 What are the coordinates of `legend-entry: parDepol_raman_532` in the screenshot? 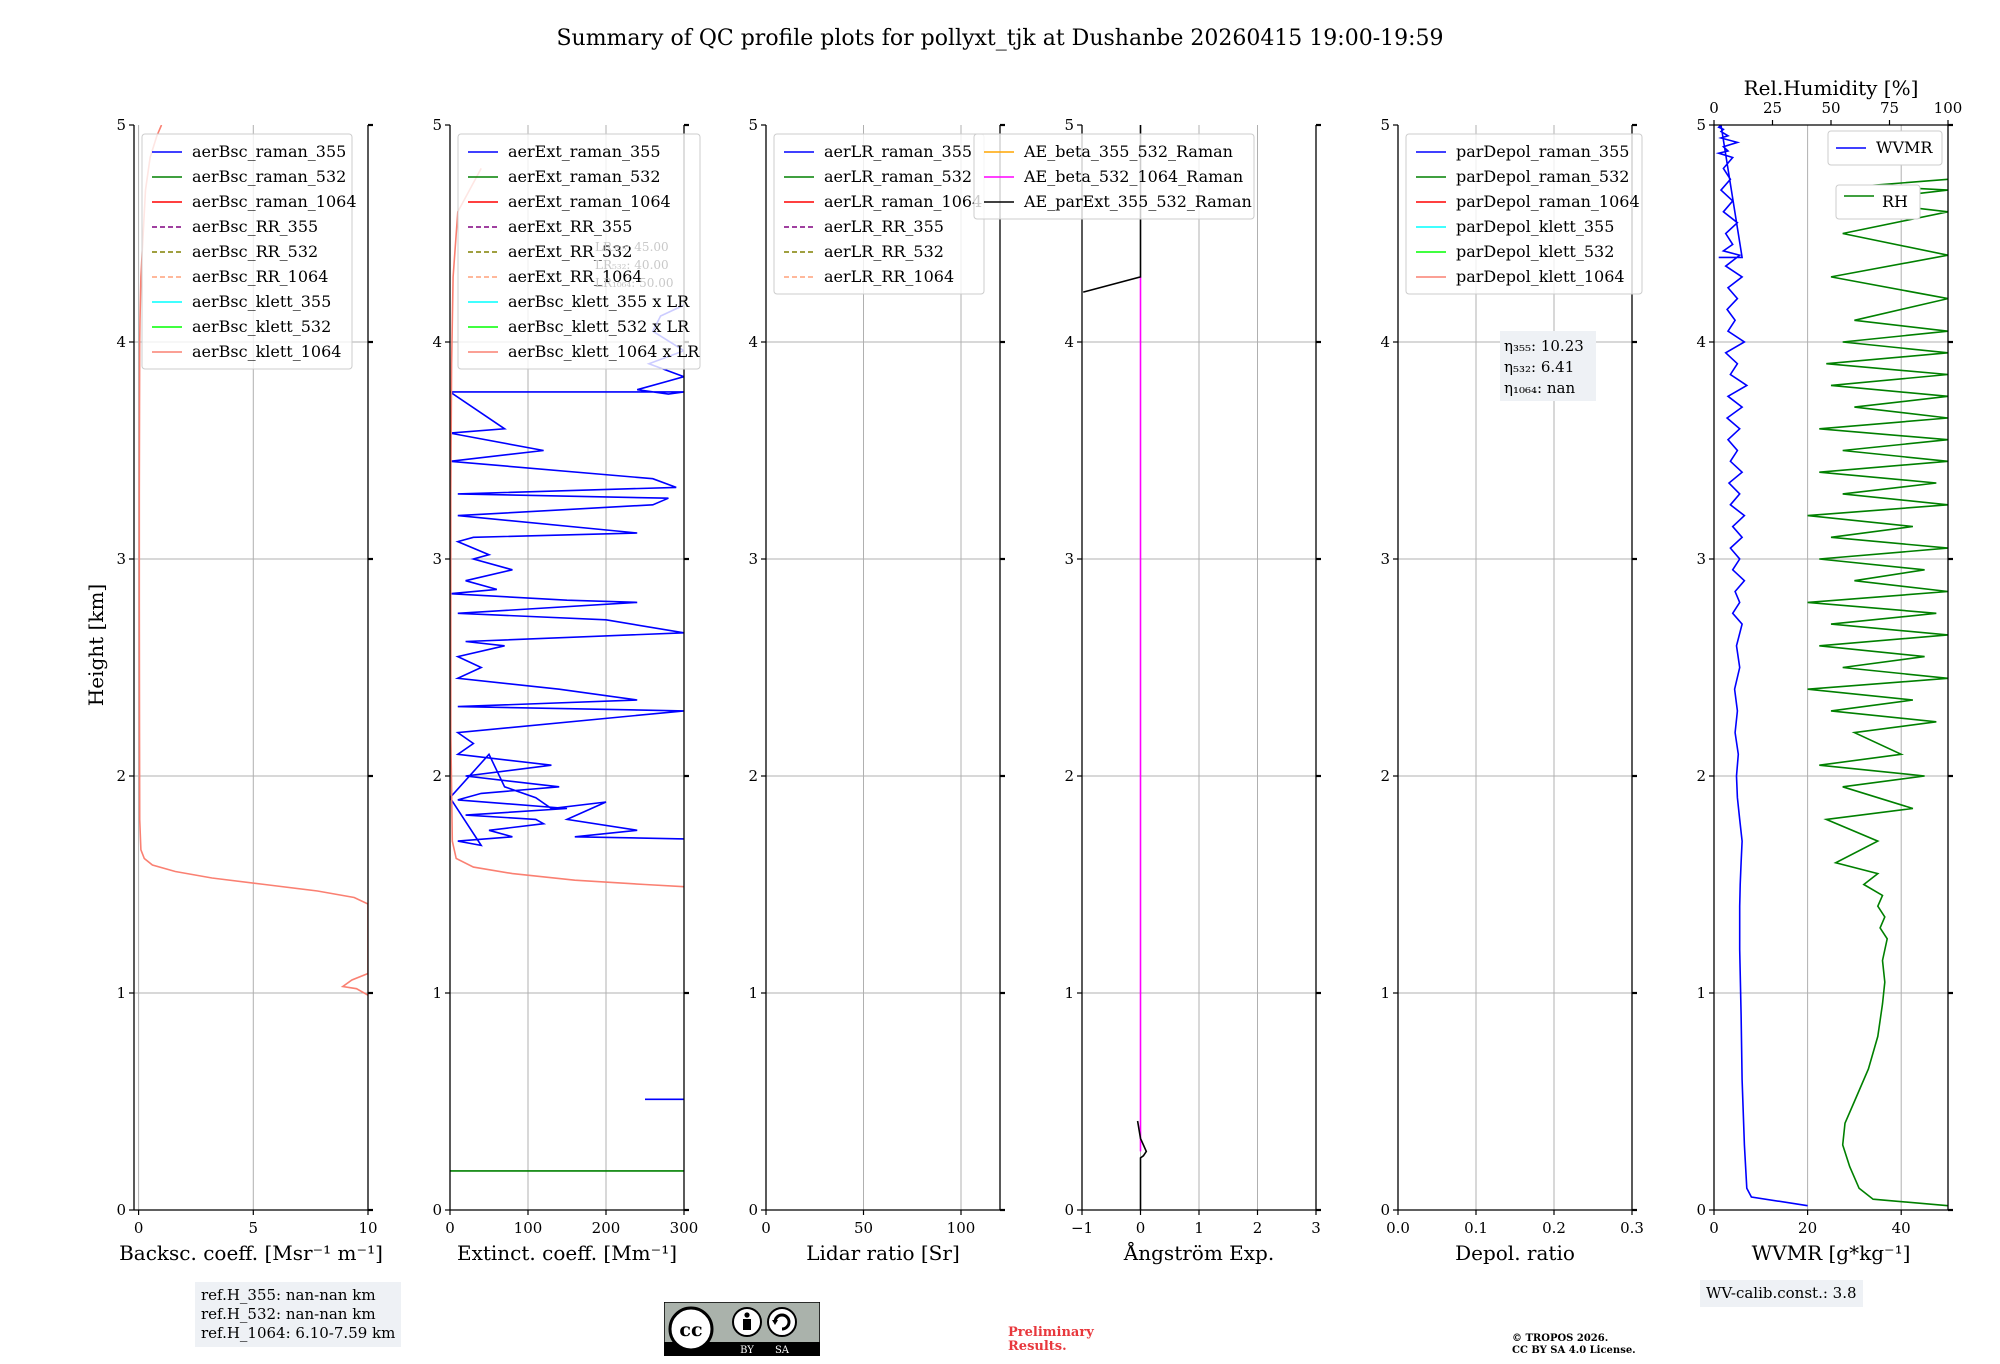 It's located at (1542, 176).